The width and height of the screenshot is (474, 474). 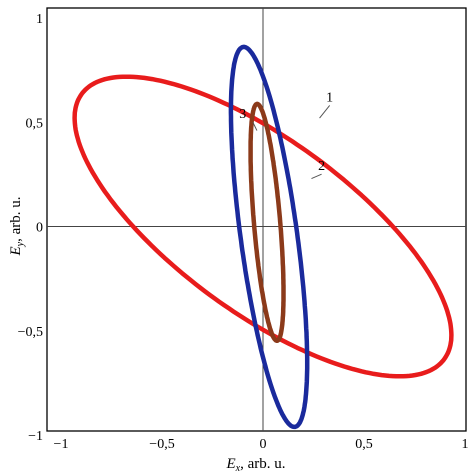 What do you see at coordinates (364, 444) in the screenshot?
I see `x-tick-label: 0,5` at bounding box center [364, 444].